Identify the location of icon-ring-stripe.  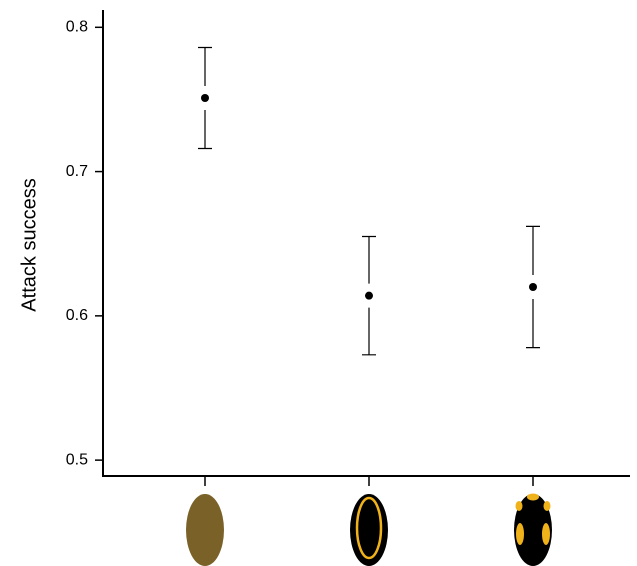
(369, 528).